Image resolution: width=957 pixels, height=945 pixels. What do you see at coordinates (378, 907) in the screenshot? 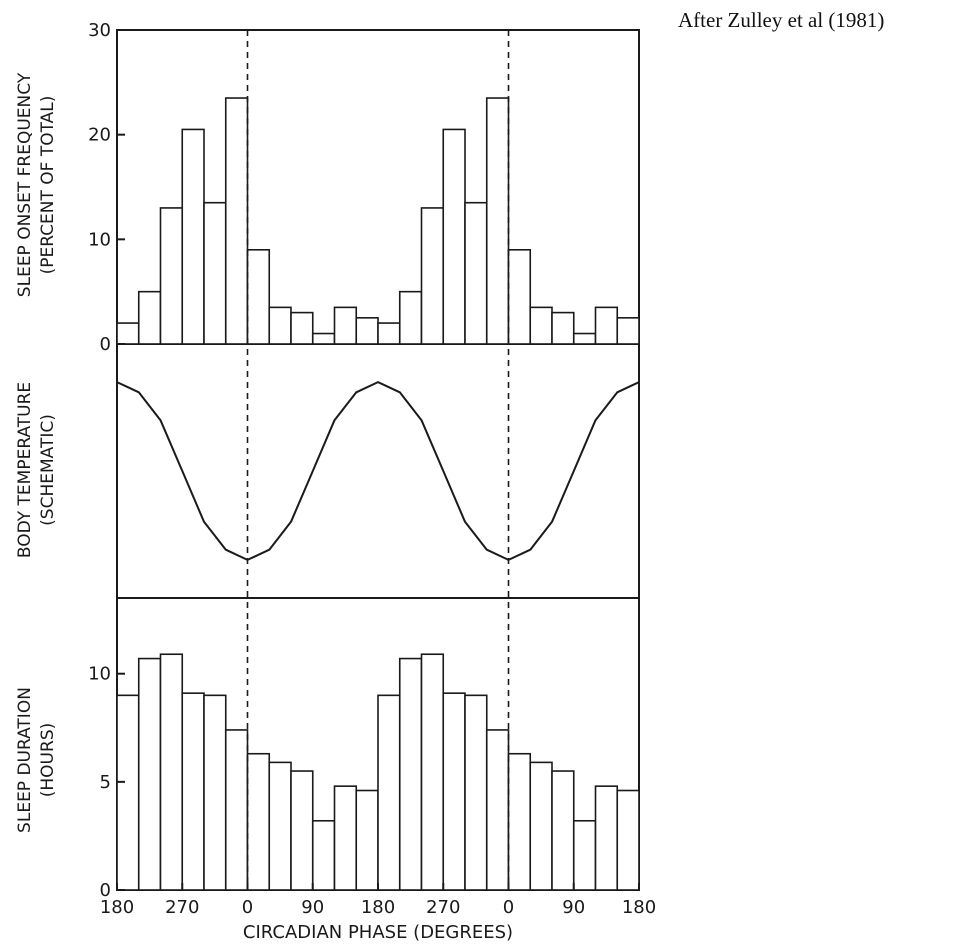
I see `x-tick-label-4: 180` at bounding box center [378, 907].